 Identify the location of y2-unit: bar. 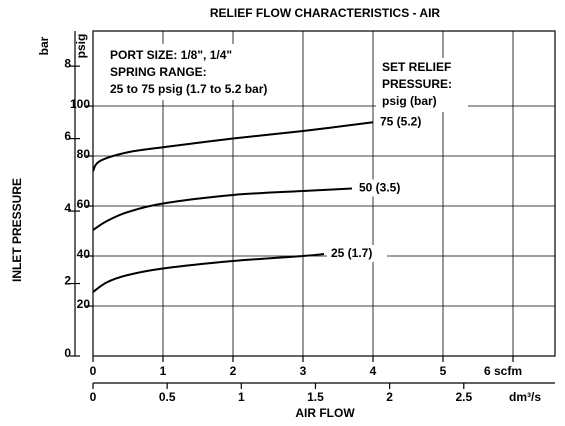
(44, 45).